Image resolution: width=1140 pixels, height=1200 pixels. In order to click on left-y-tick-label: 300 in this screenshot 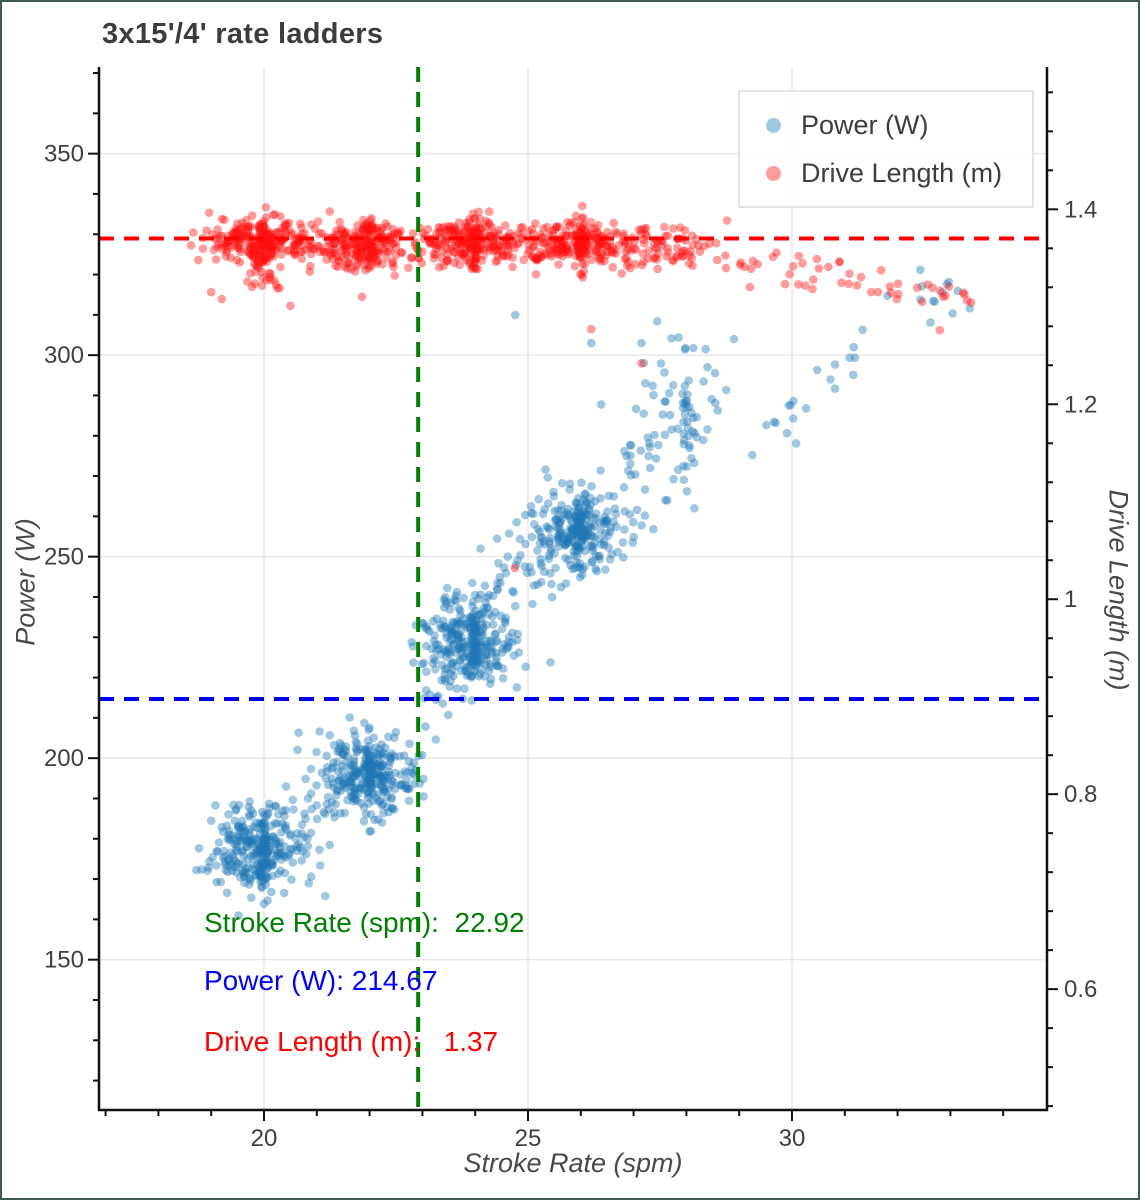, I will do `click(64, 355)`.